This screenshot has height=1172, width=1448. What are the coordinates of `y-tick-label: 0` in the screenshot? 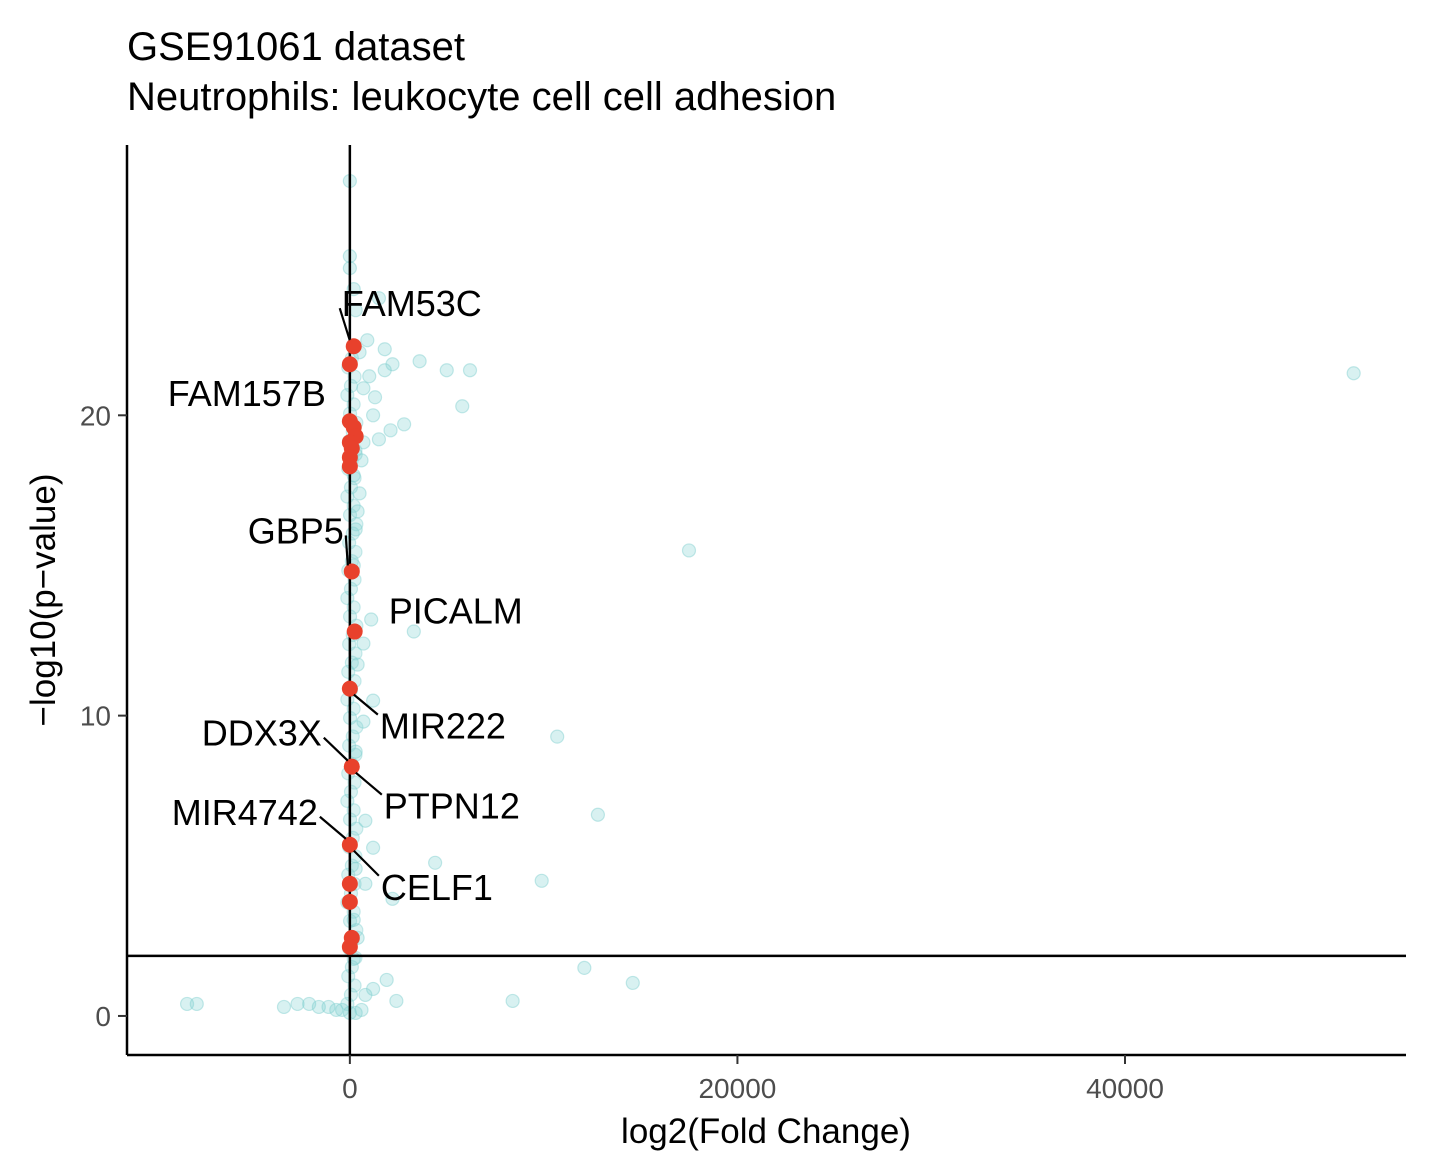 It's located at (103, 1016).